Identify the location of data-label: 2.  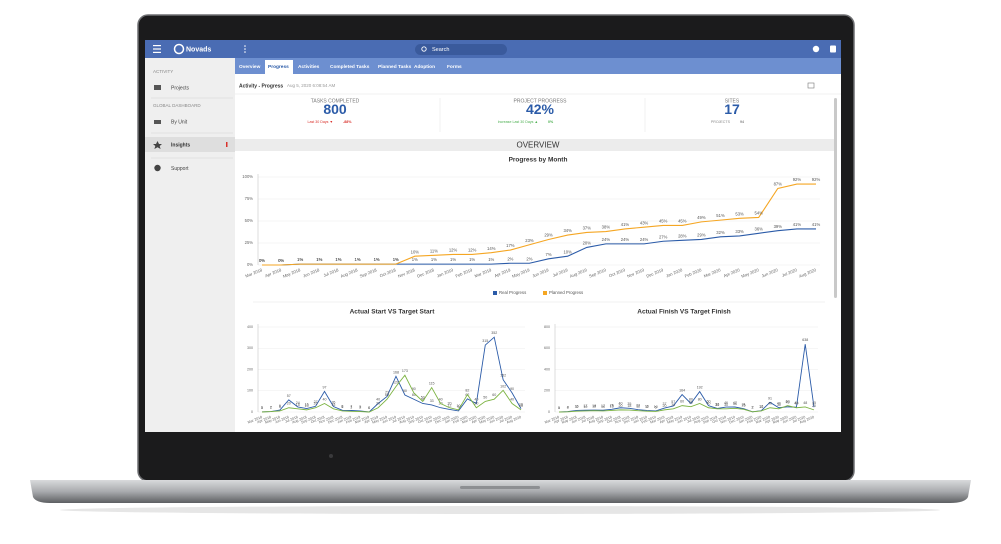
(271, 408).